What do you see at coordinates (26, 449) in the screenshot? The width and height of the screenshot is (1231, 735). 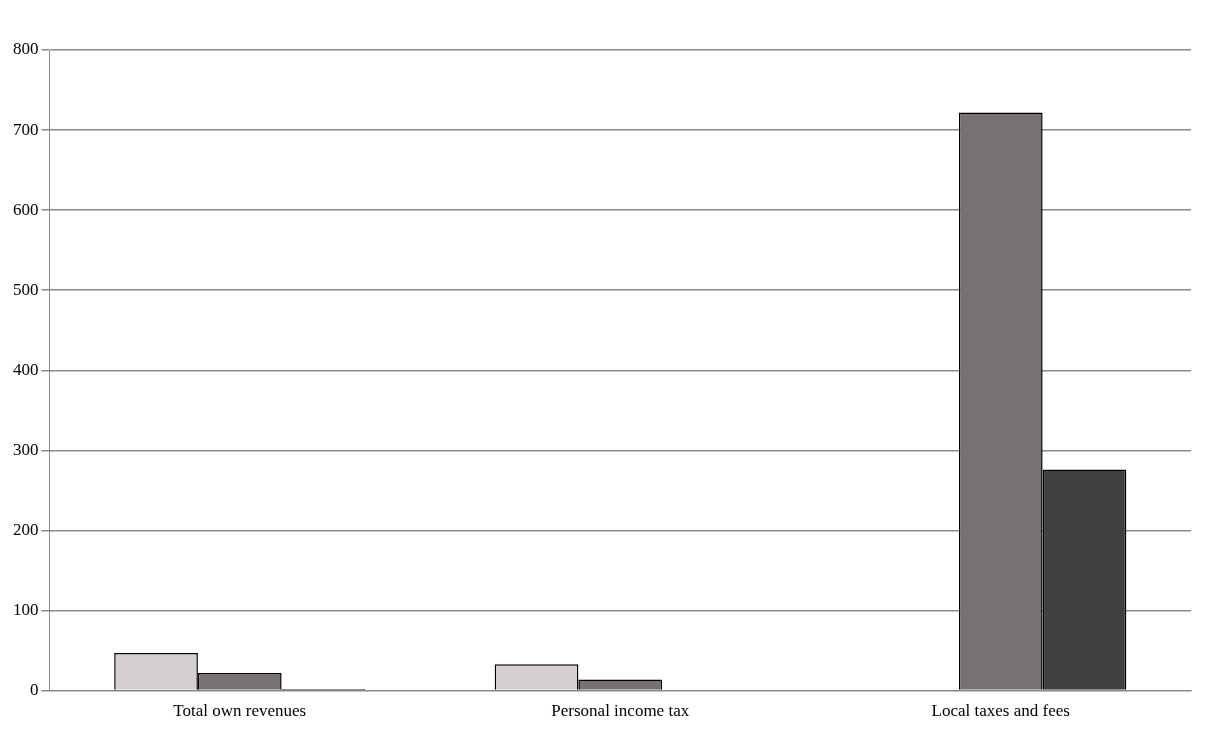 I see `y-tick-label: 300` at bounding box center [26, 449].